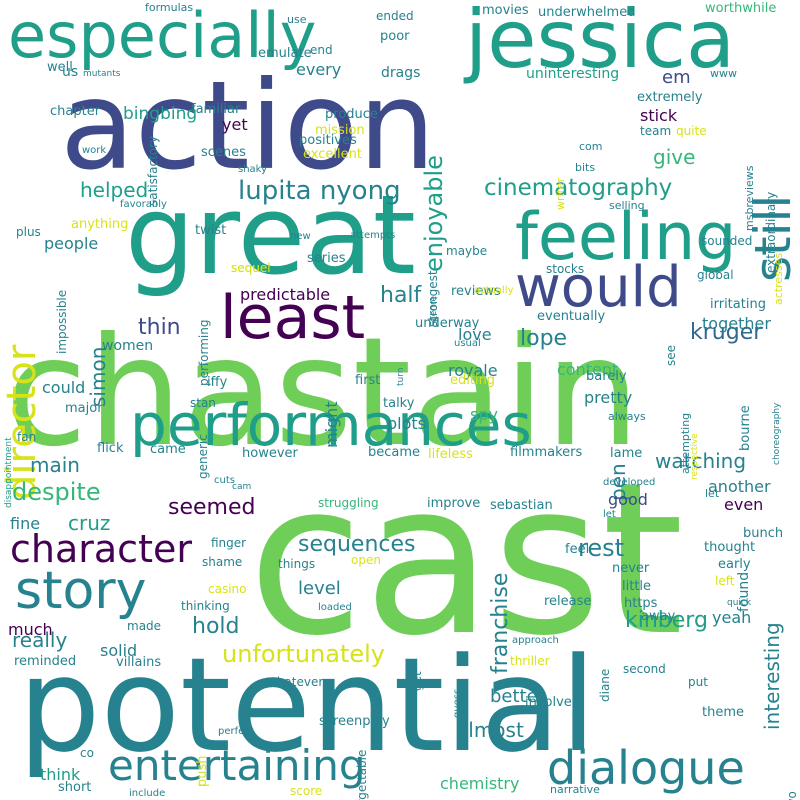 This screenshot has width=800, height=800. I want to click on word-attempting: attempting, so click(685, 443).